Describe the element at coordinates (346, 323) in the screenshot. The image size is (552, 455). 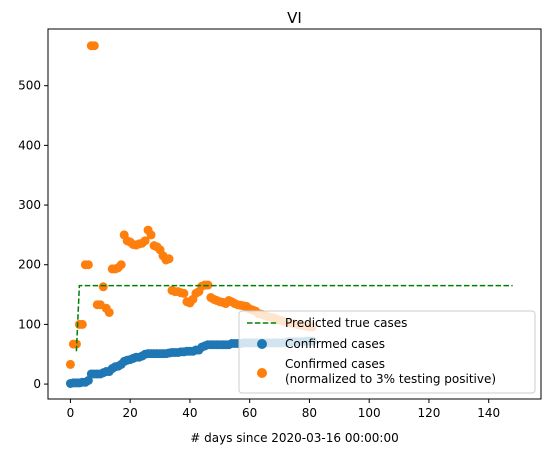
I see `legend-label-predicted-true-cases: Predicted true cases` at that location.